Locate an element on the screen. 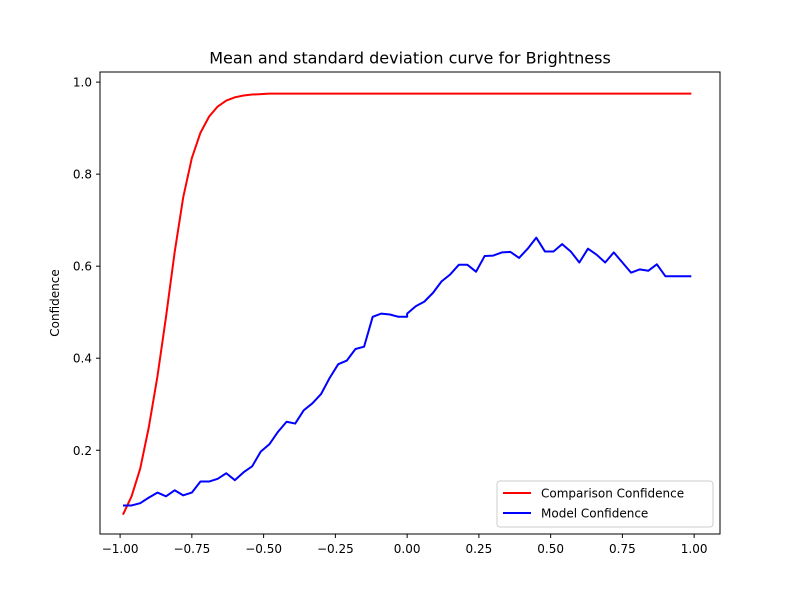 This screenshot has width=800, height=600. y-tick-label: 0.6 is located at coordinates (82, 267).